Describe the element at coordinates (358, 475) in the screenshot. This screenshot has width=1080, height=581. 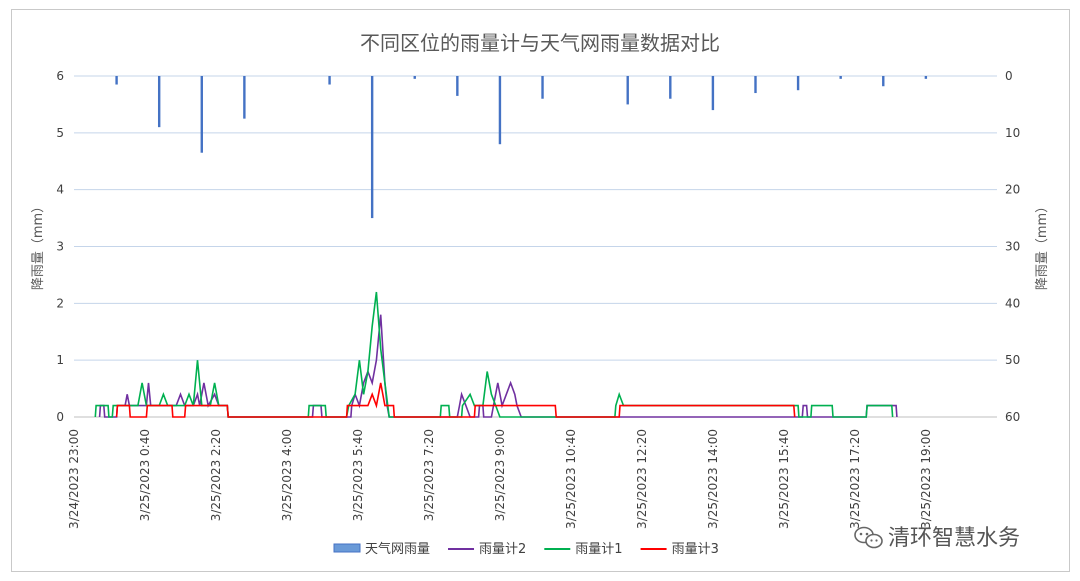
I see `x-tick-label: 3/25/2023 5:40` at that location.